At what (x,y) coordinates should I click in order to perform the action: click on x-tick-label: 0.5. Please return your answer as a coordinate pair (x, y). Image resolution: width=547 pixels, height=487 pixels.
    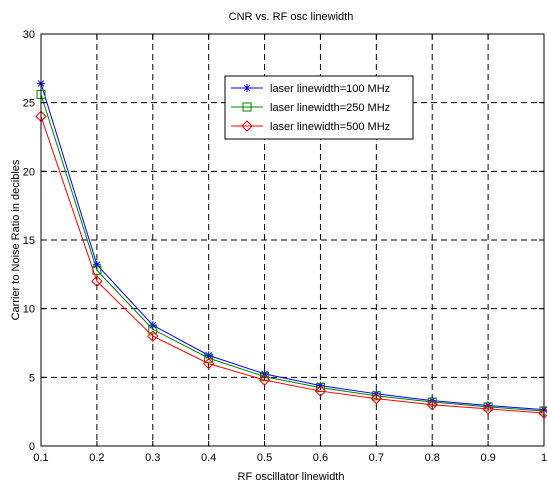
    Looking at the image, I should click on (264, 458).